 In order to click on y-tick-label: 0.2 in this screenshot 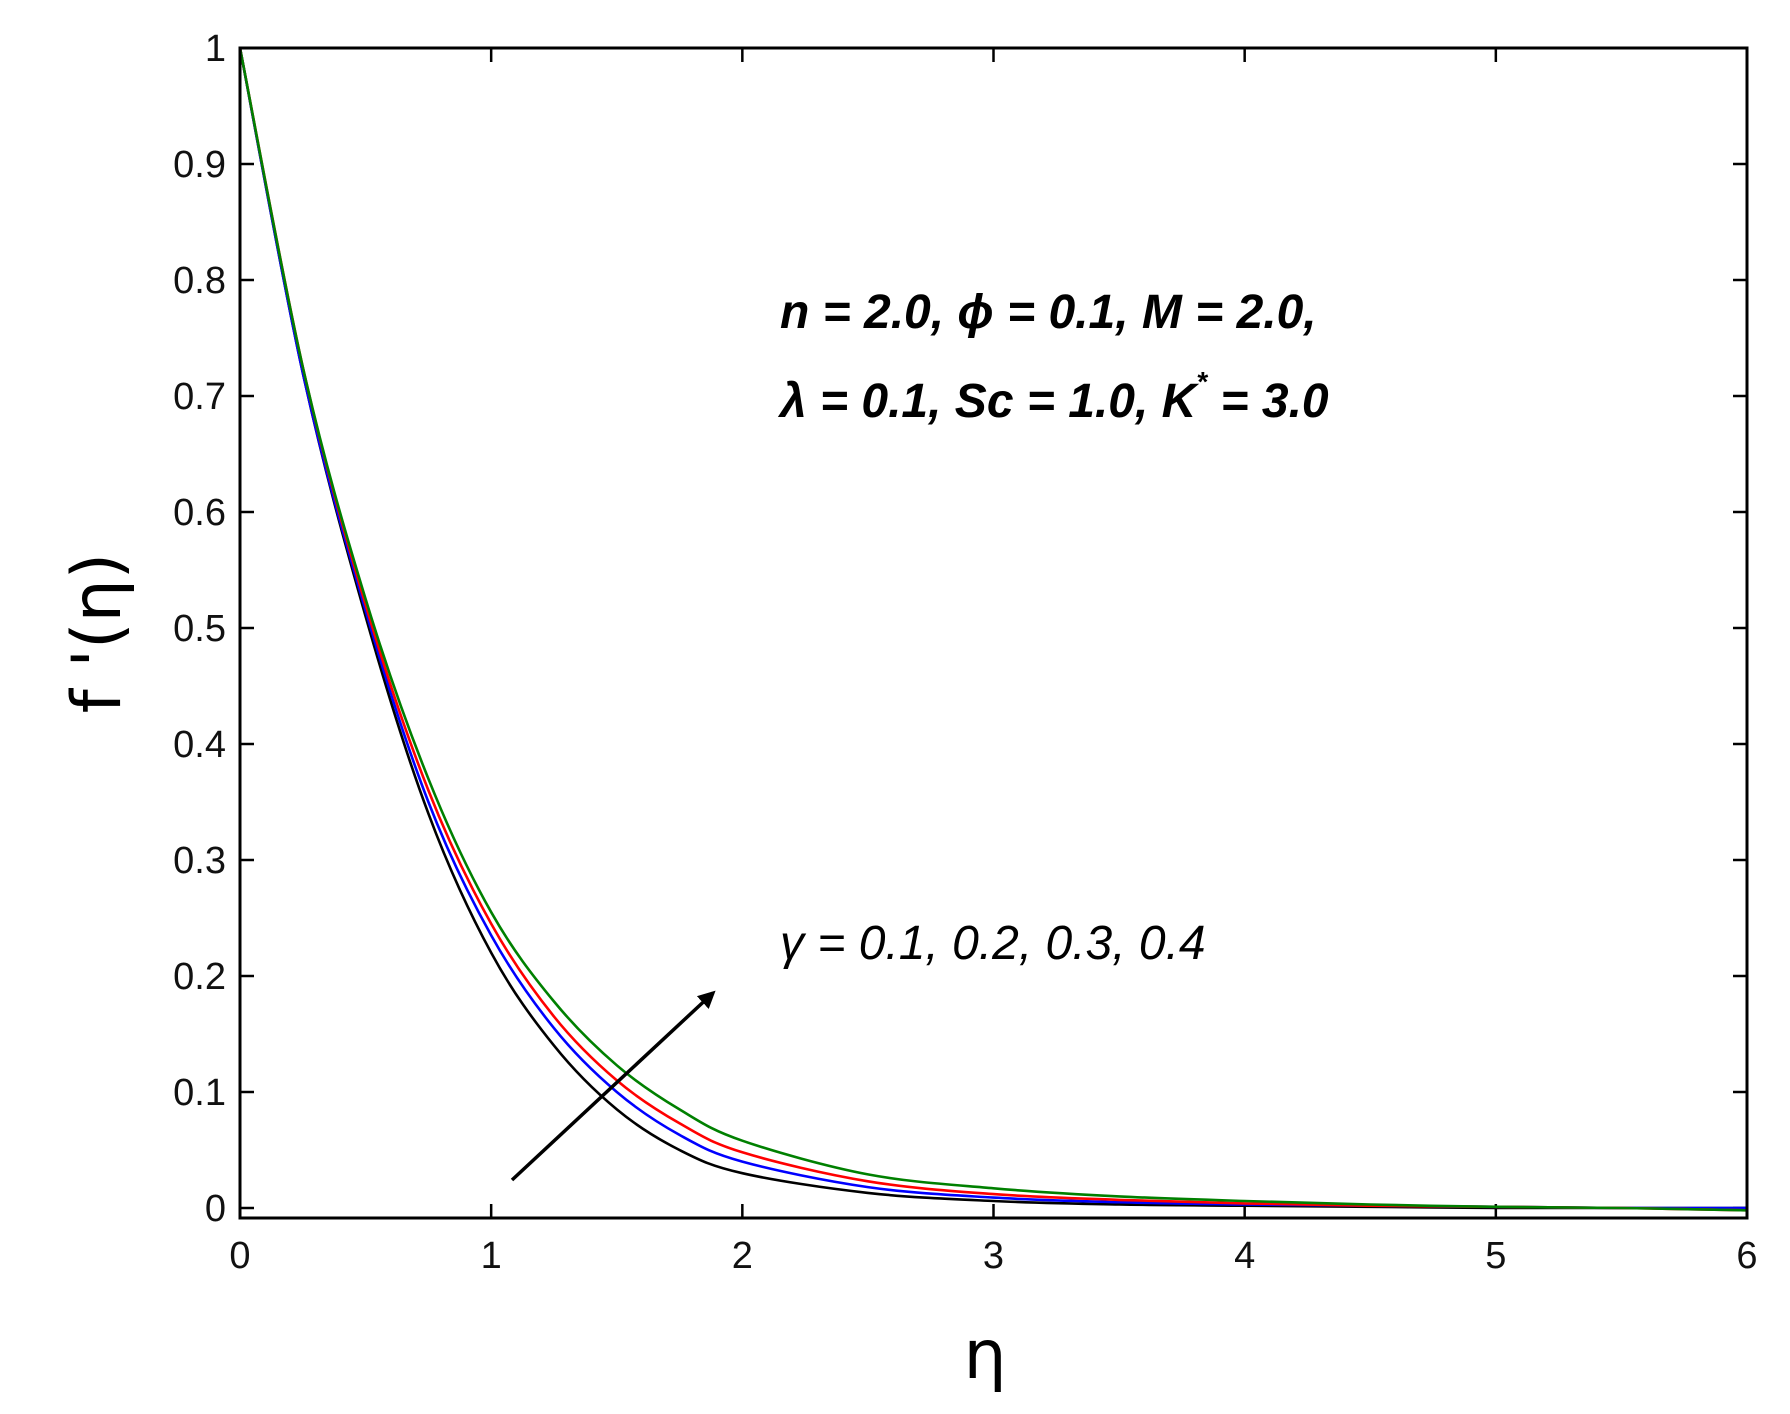, I will do `click(199, 977)`.